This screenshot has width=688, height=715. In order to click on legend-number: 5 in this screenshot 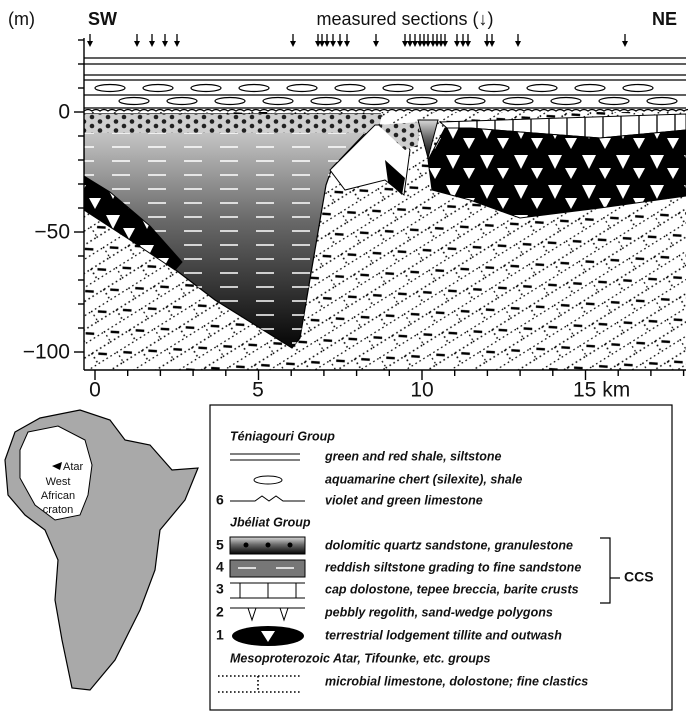, I will do `click(220, 545)`.